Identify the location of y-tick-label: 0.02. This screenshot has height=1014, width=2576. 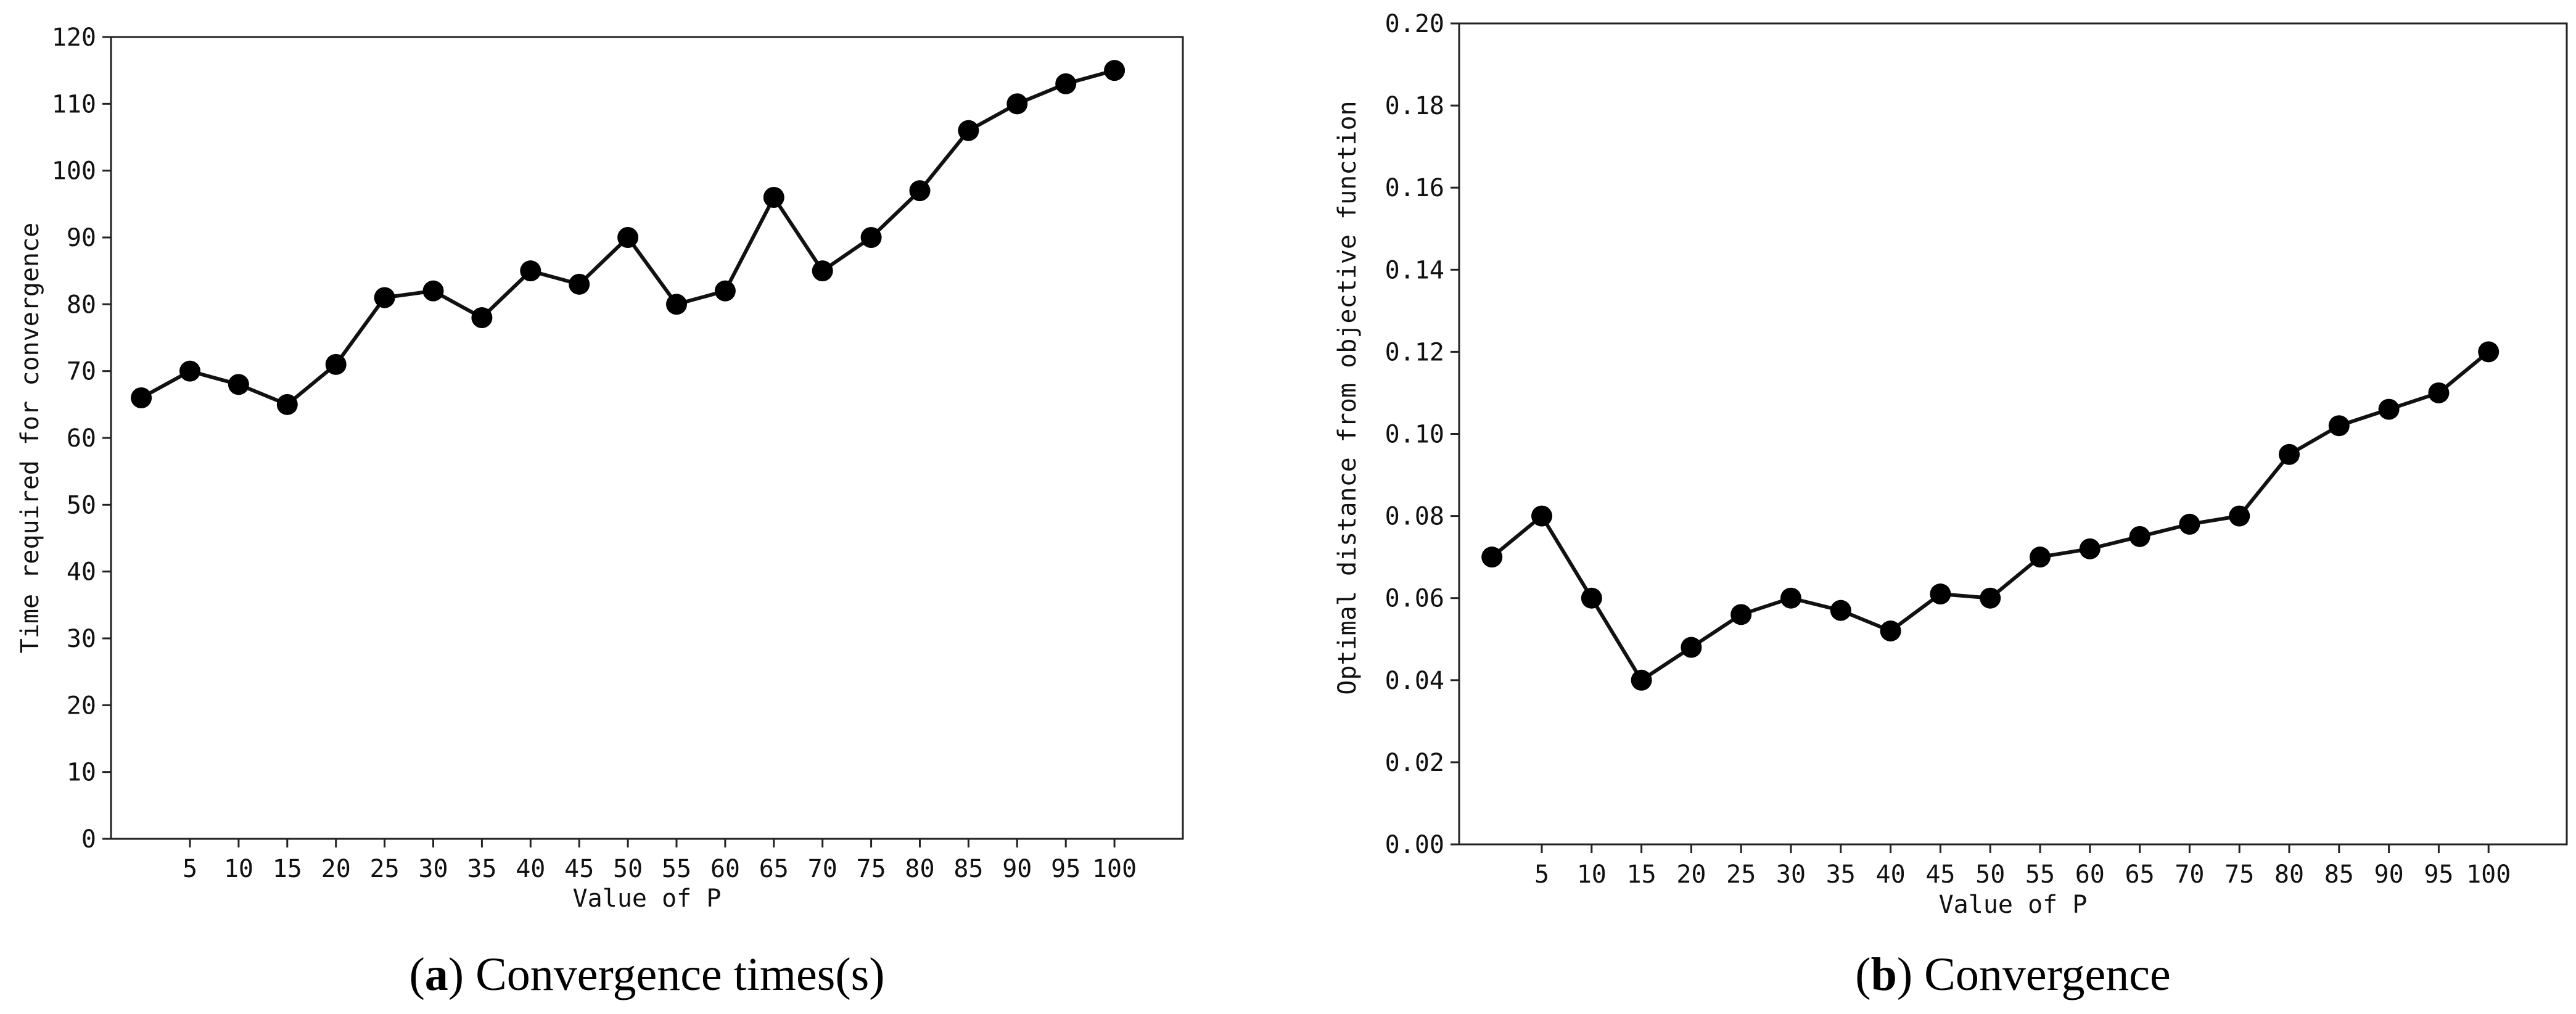
(1414, 763).